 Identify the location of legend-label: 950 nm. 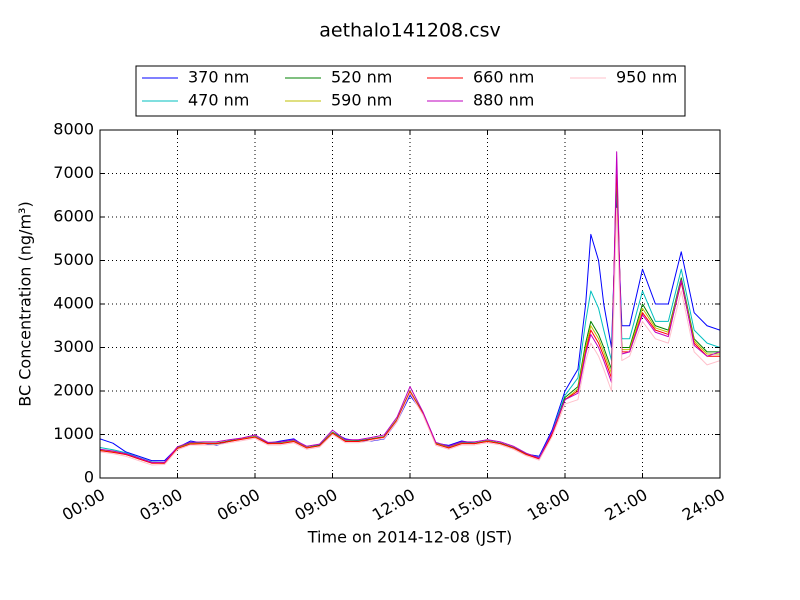
(646, 77).